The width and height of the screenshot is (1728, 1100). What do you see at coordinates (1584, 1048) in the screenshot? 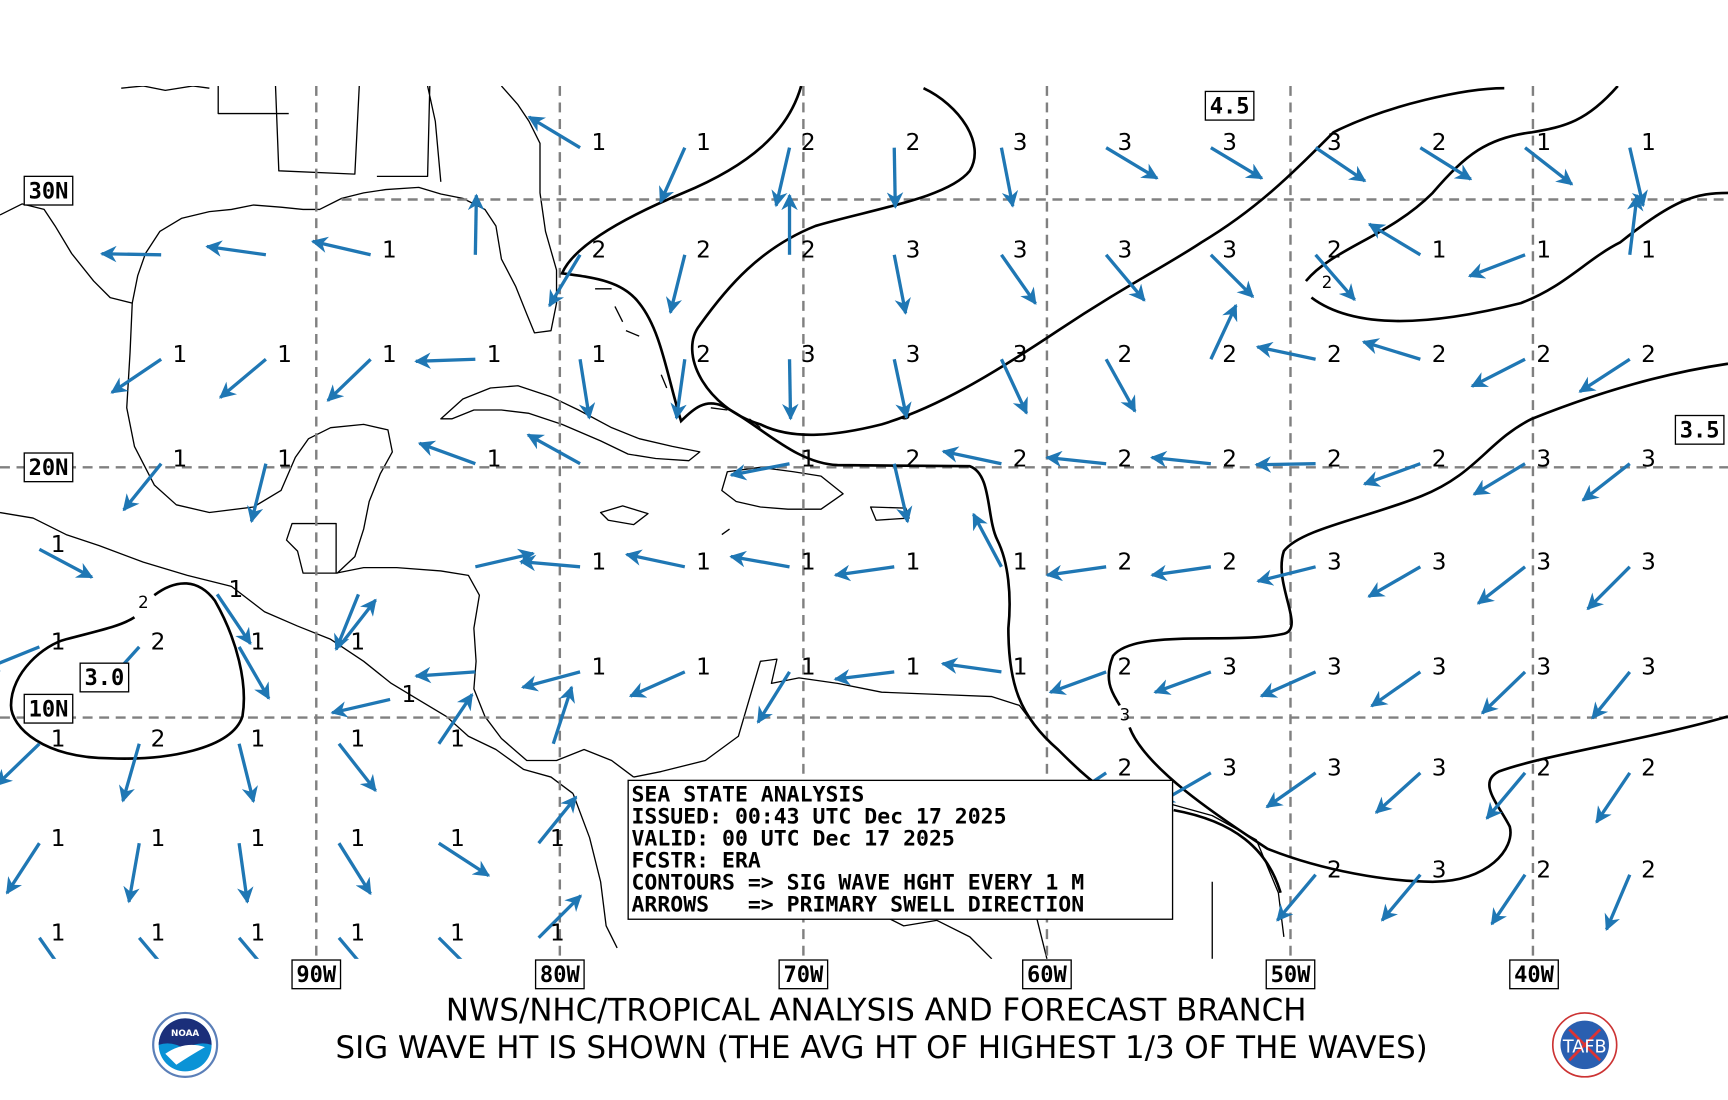
I see `tafb-logo-text: TAFB` at bounding box center [1584, 1048].